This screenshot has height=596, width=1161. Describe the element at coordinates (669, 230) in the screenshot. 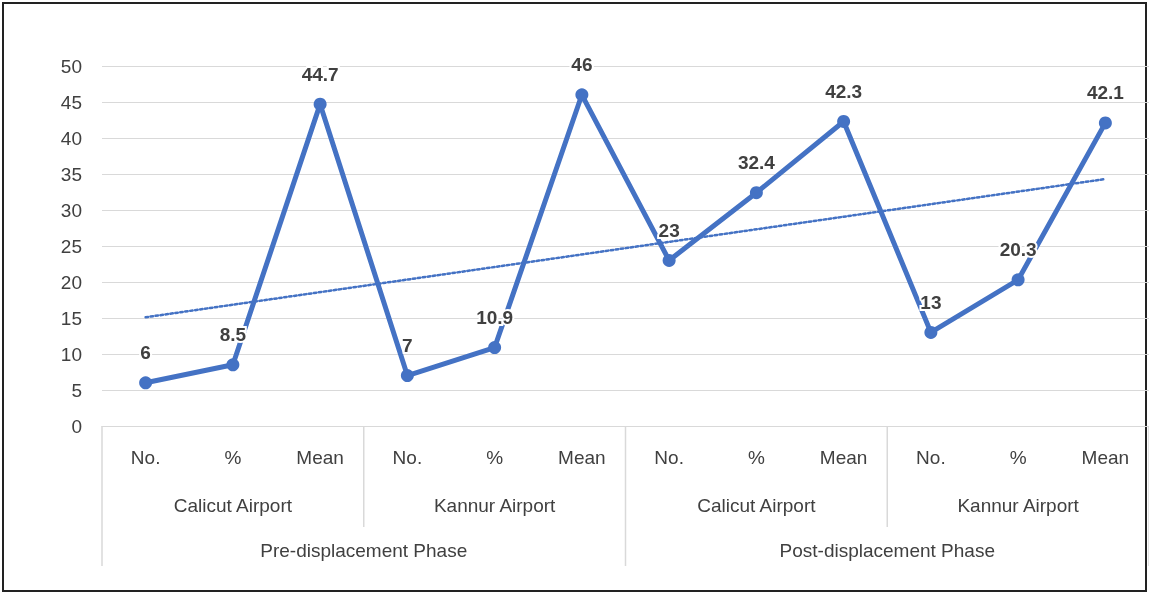

I see `data-label: 23` at that location.